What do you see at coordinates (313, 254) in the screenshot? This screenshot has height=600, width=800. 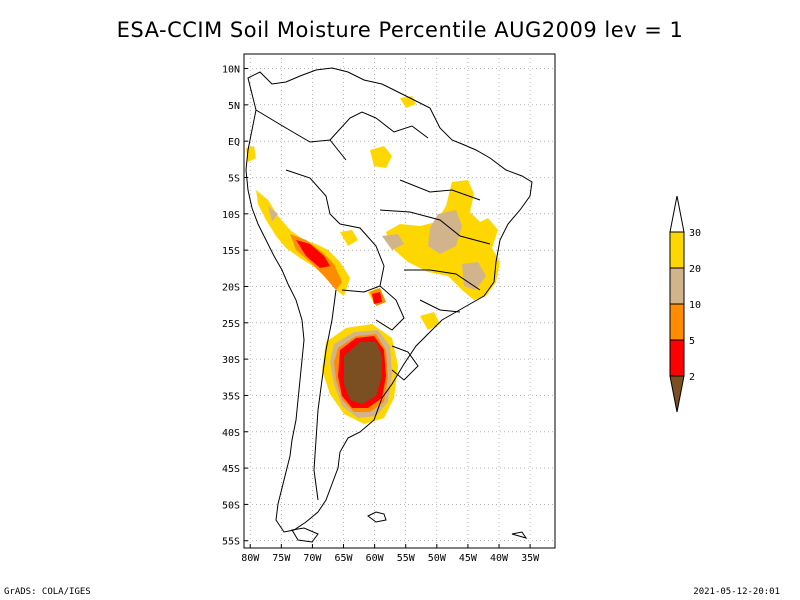 I see `shade-p5-andes` at bounding box center [313, 254].